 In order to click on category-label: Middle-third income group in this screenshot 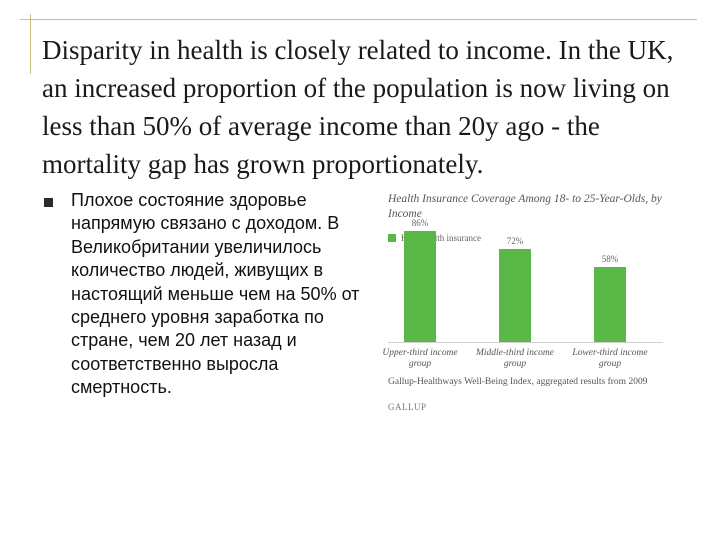, I will do `click(514, 358)`.